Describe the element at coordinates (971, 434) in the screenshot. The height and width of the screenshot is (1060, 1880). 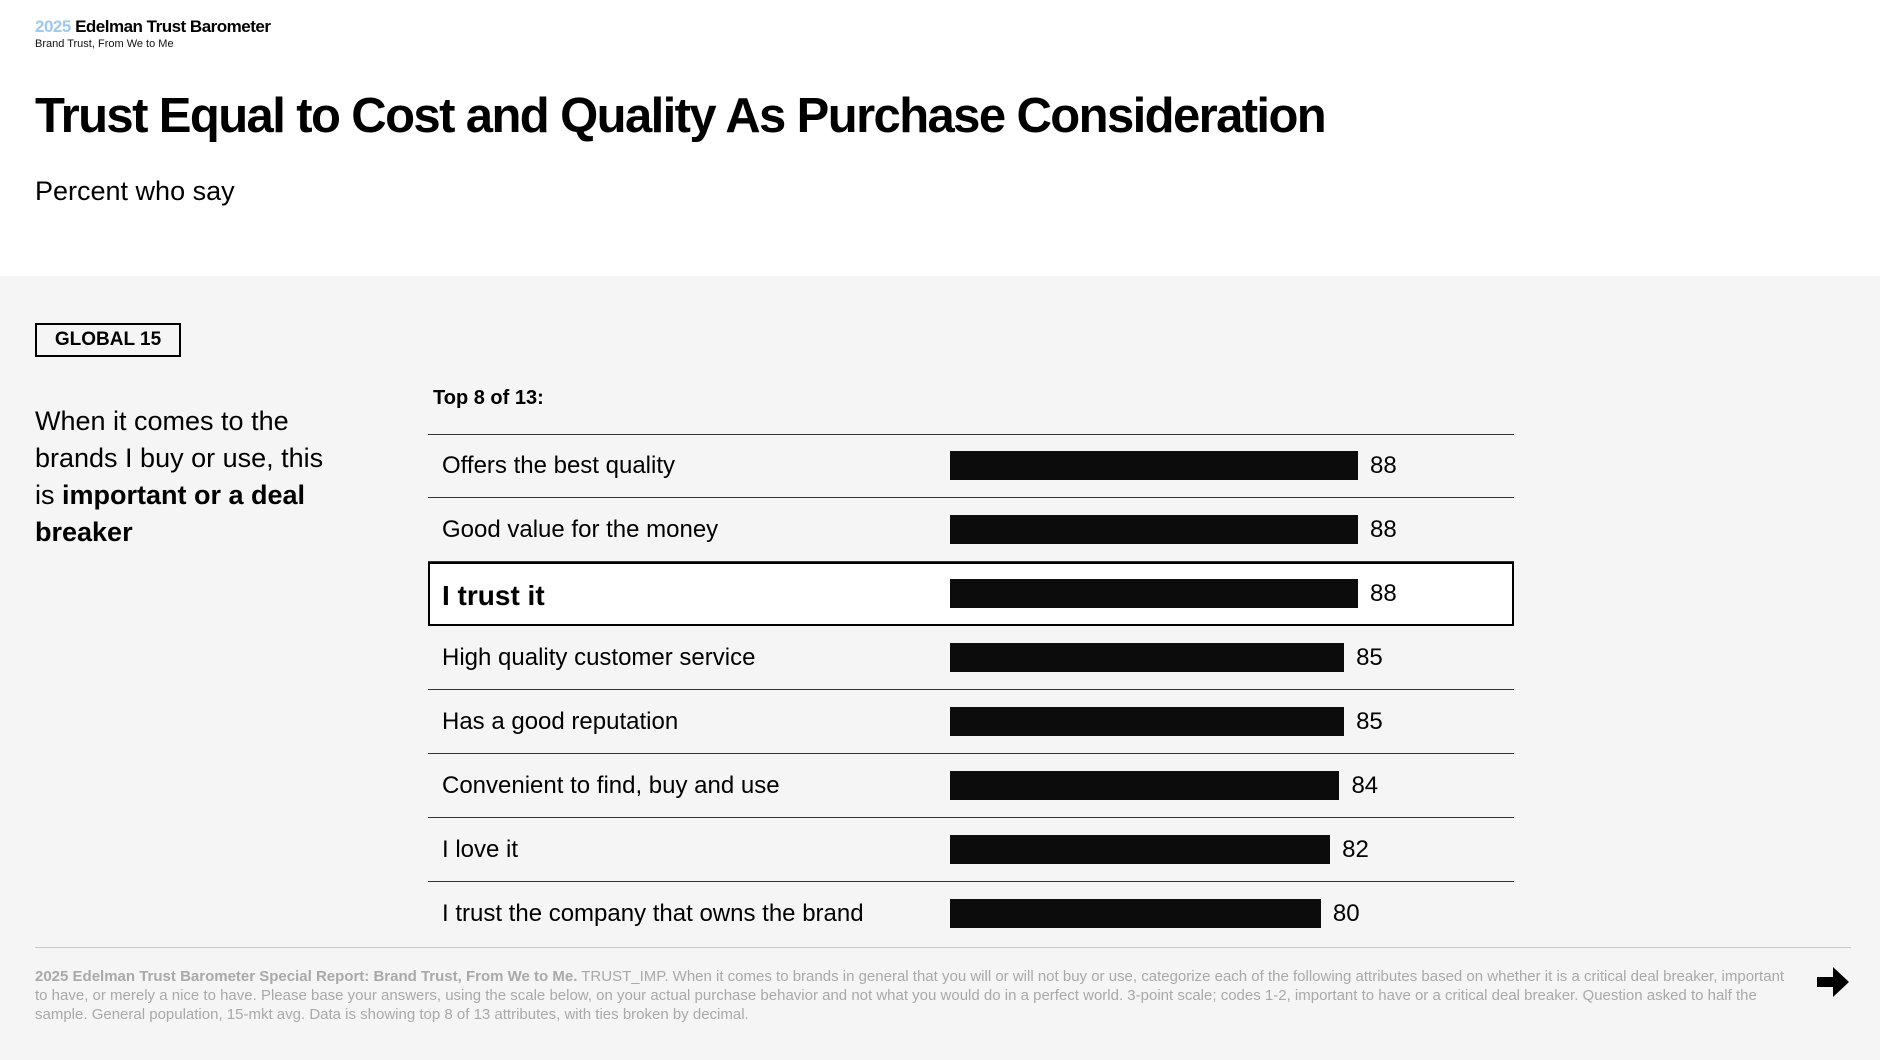
I see `chart-top-rule` at that location.